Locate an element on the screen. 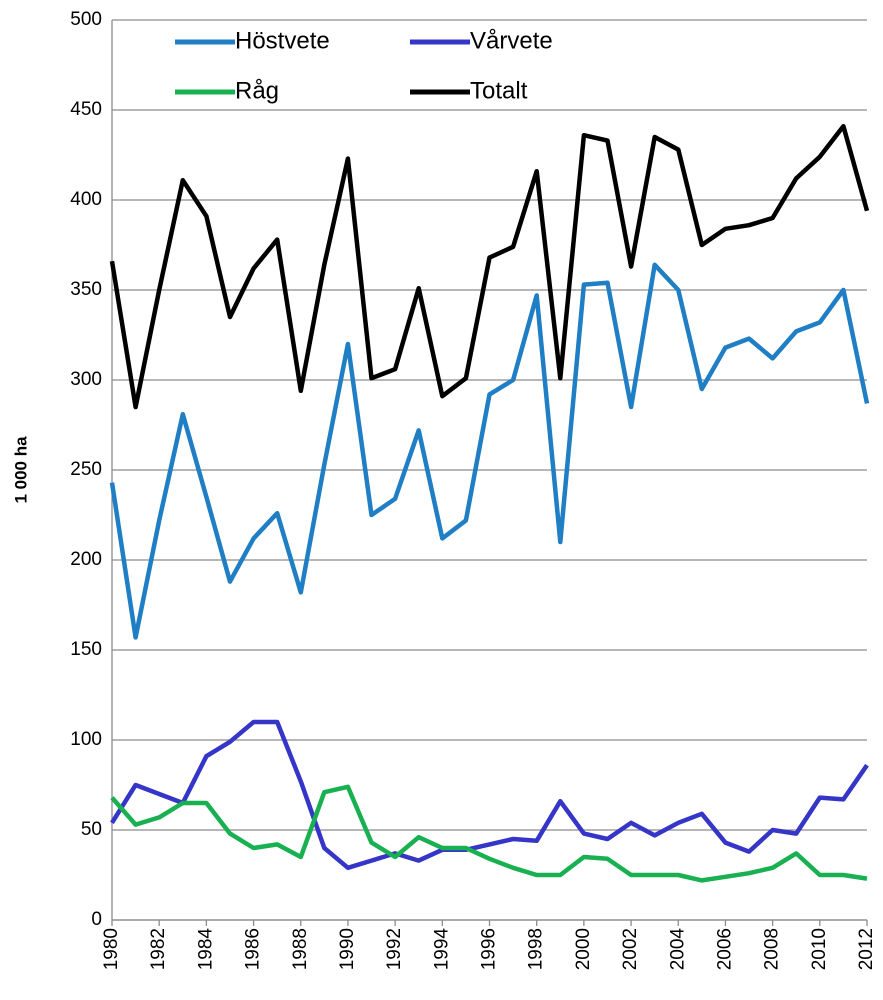 Image resolution: width=883 pixels, height=1000 pixels. x-tick-label: 2002 is located at coordinates (630, 949).